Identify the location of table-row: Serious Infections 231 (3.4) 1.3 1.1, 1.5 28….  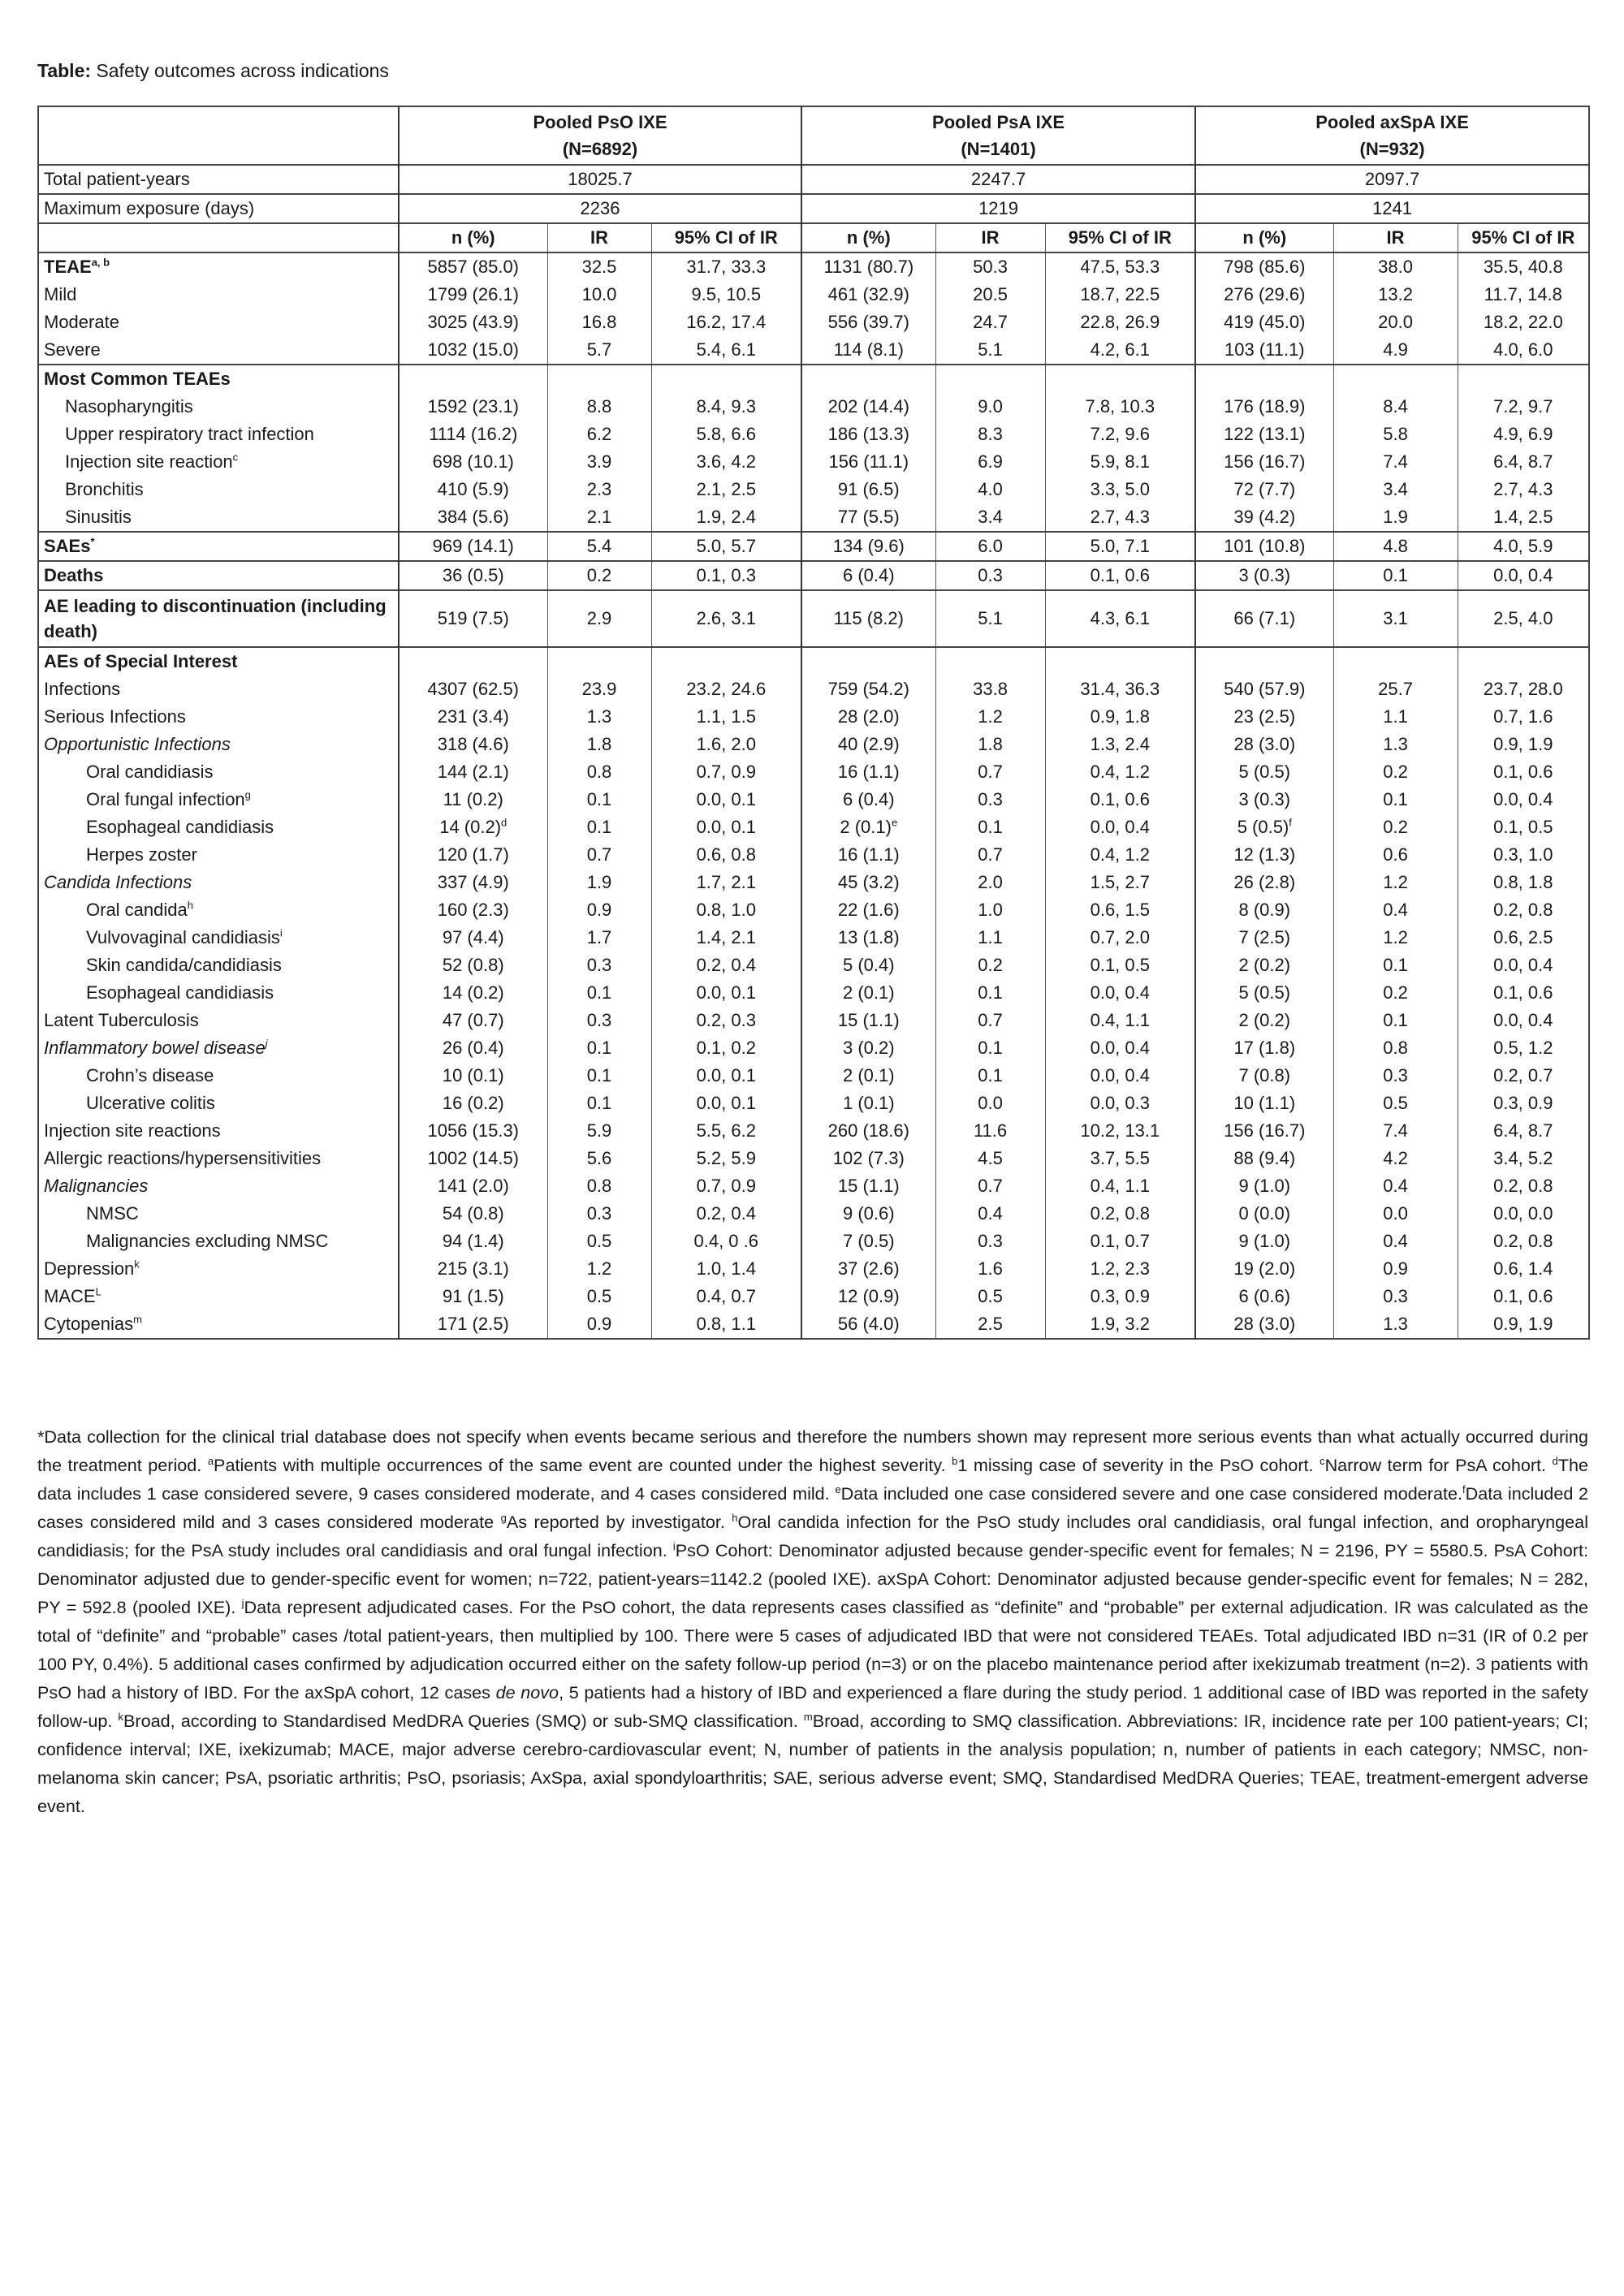
(814, 717).